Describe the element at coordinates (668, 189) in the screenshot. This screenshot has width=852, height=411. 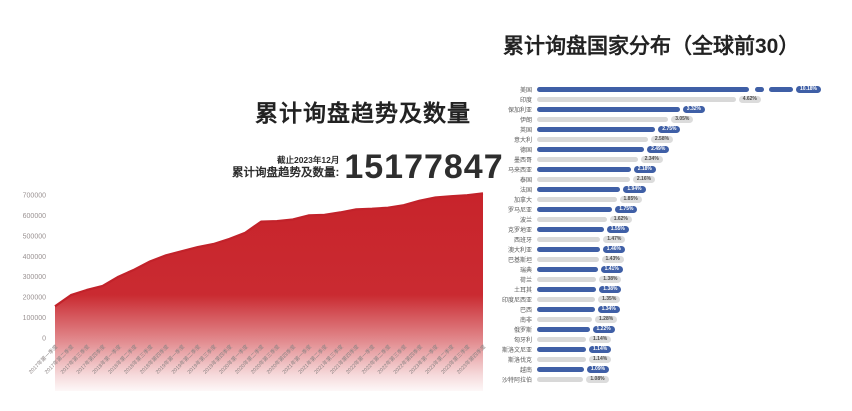
I see `country-row: 法国 1.94%` at that location.